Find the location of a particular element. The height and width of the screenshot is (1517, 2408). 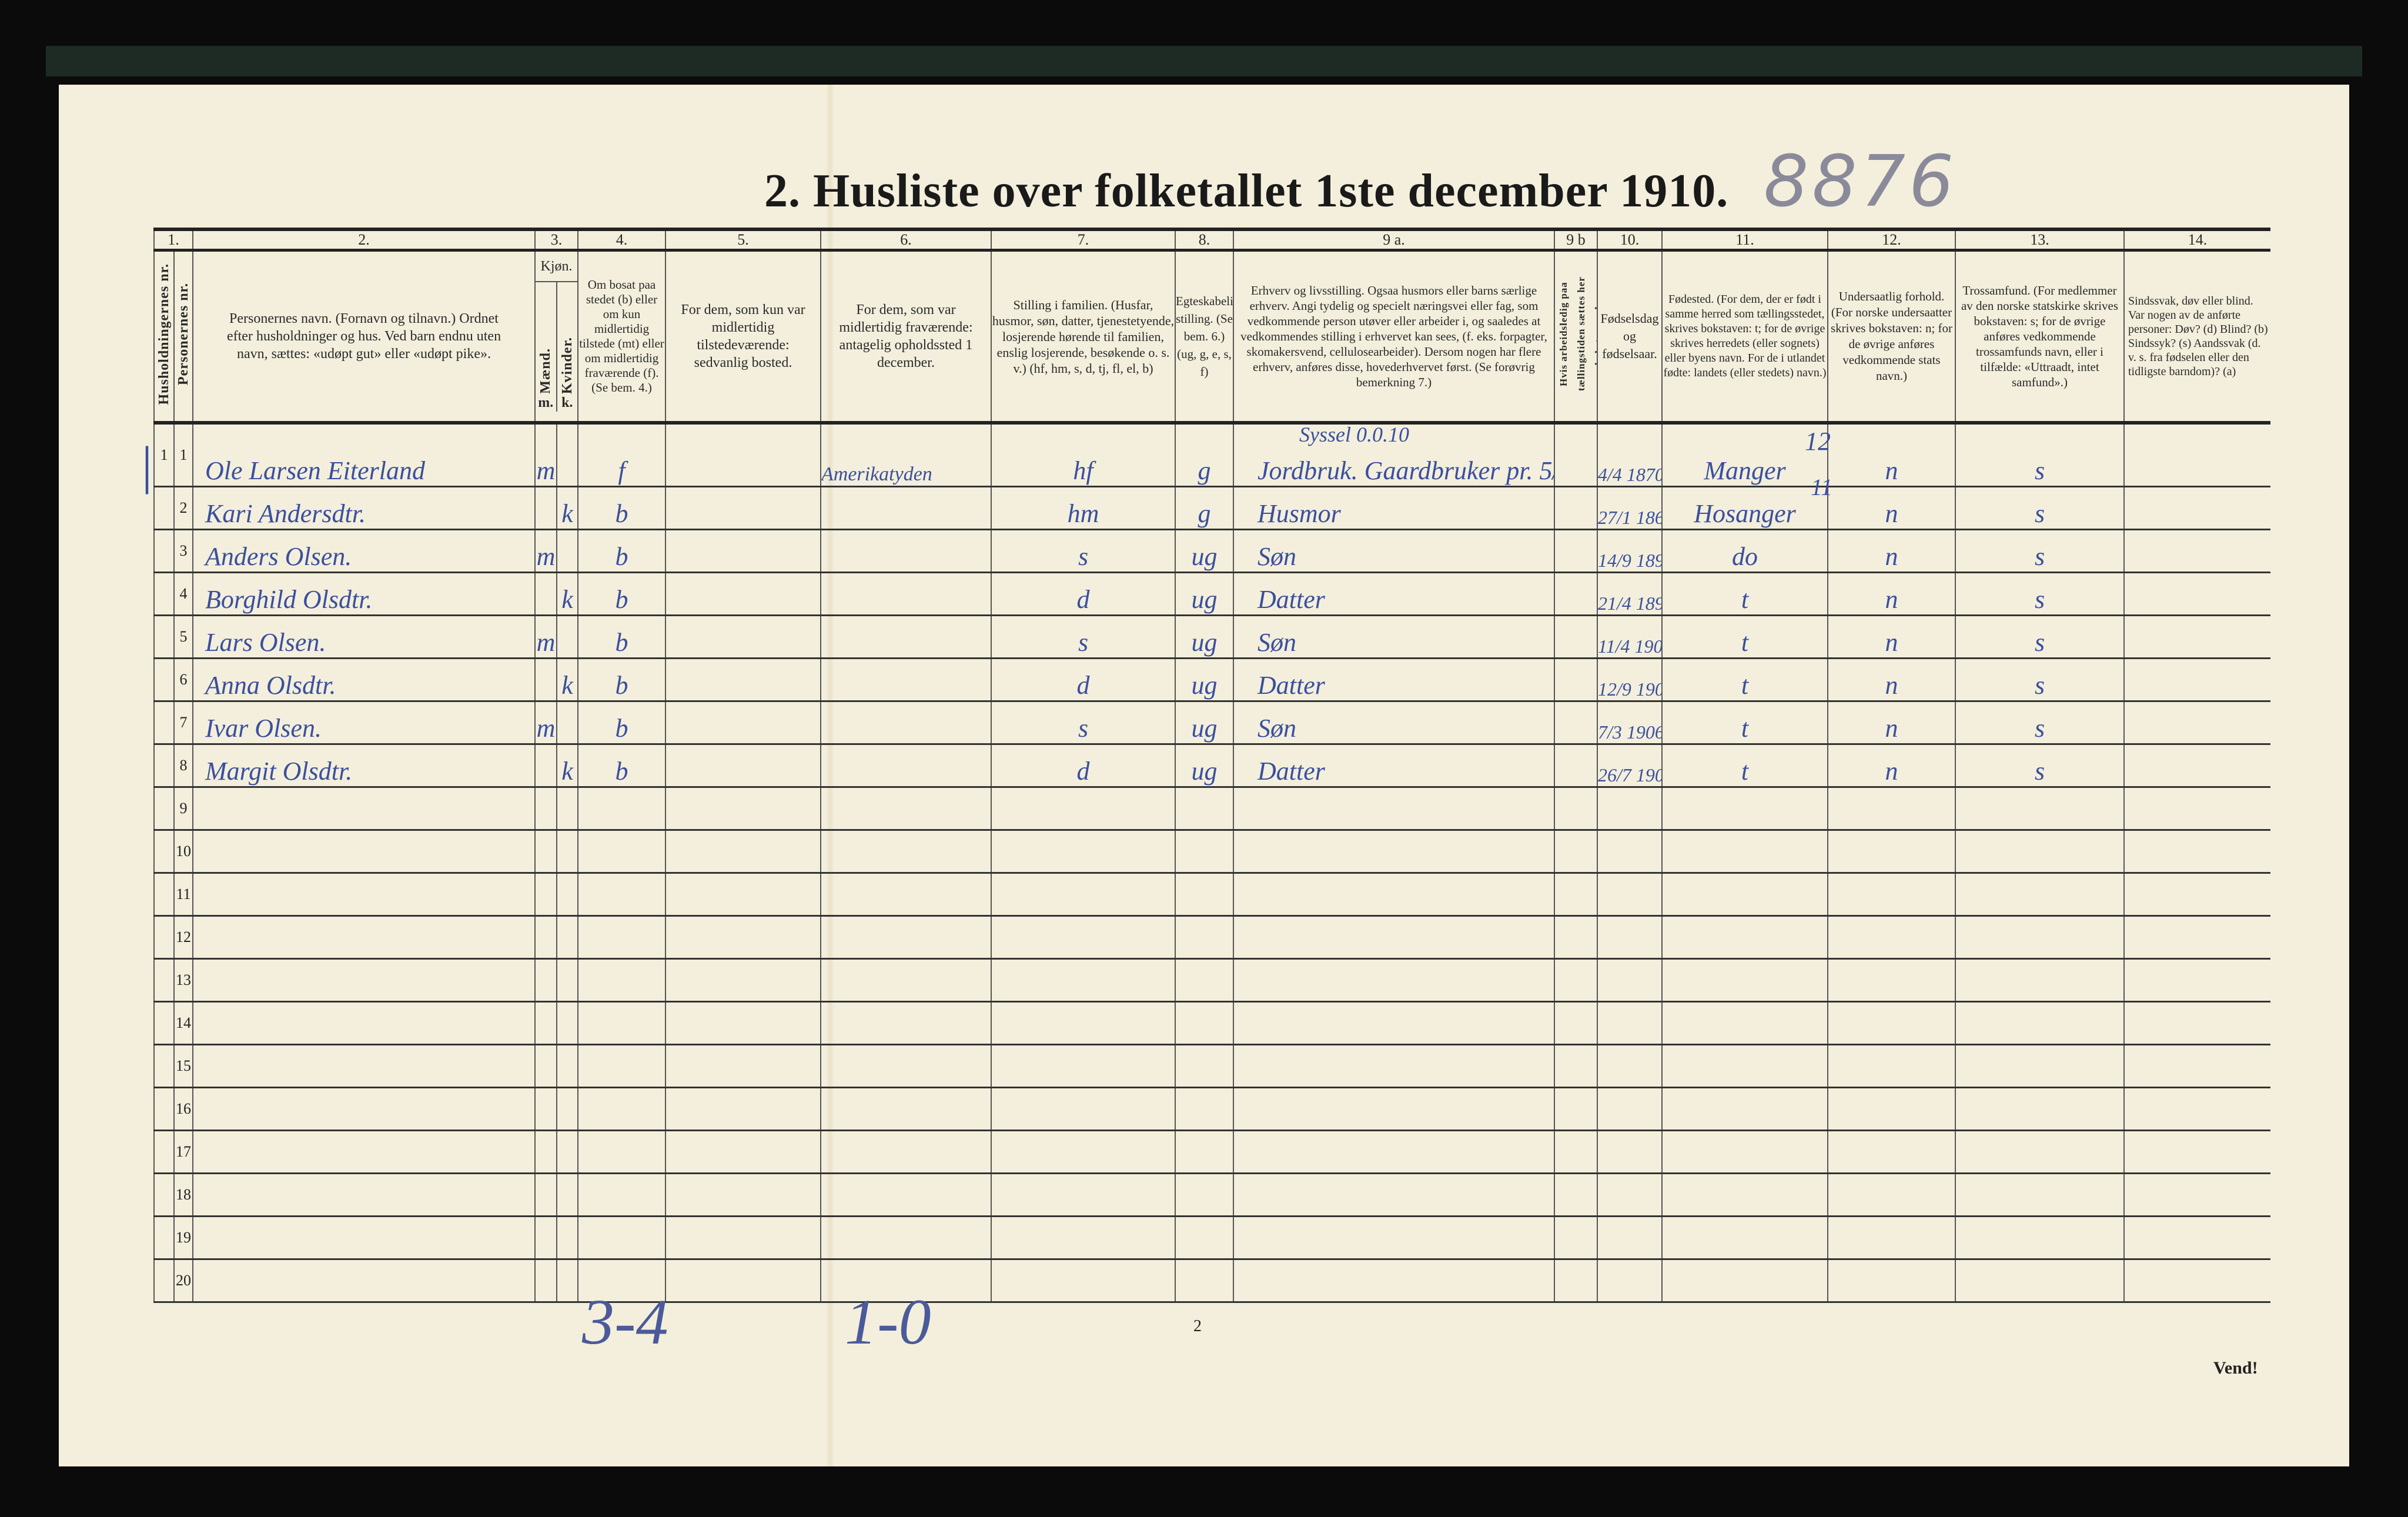

occupation-cell is located at coordinates (1393, 1066).